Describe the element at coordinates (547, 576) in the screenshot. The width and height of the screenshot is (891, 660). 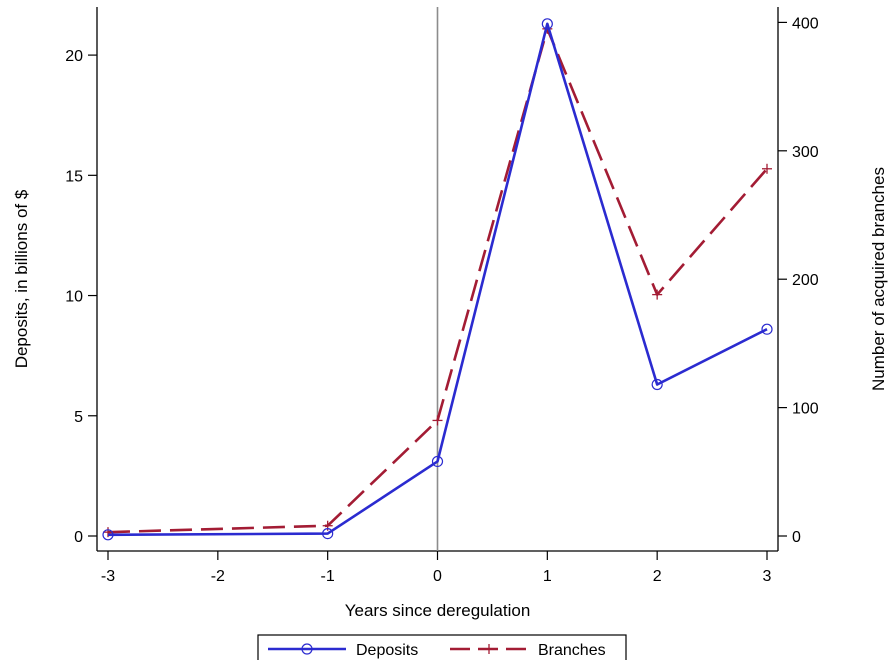
I see `x-tick-label: 1` at that location.